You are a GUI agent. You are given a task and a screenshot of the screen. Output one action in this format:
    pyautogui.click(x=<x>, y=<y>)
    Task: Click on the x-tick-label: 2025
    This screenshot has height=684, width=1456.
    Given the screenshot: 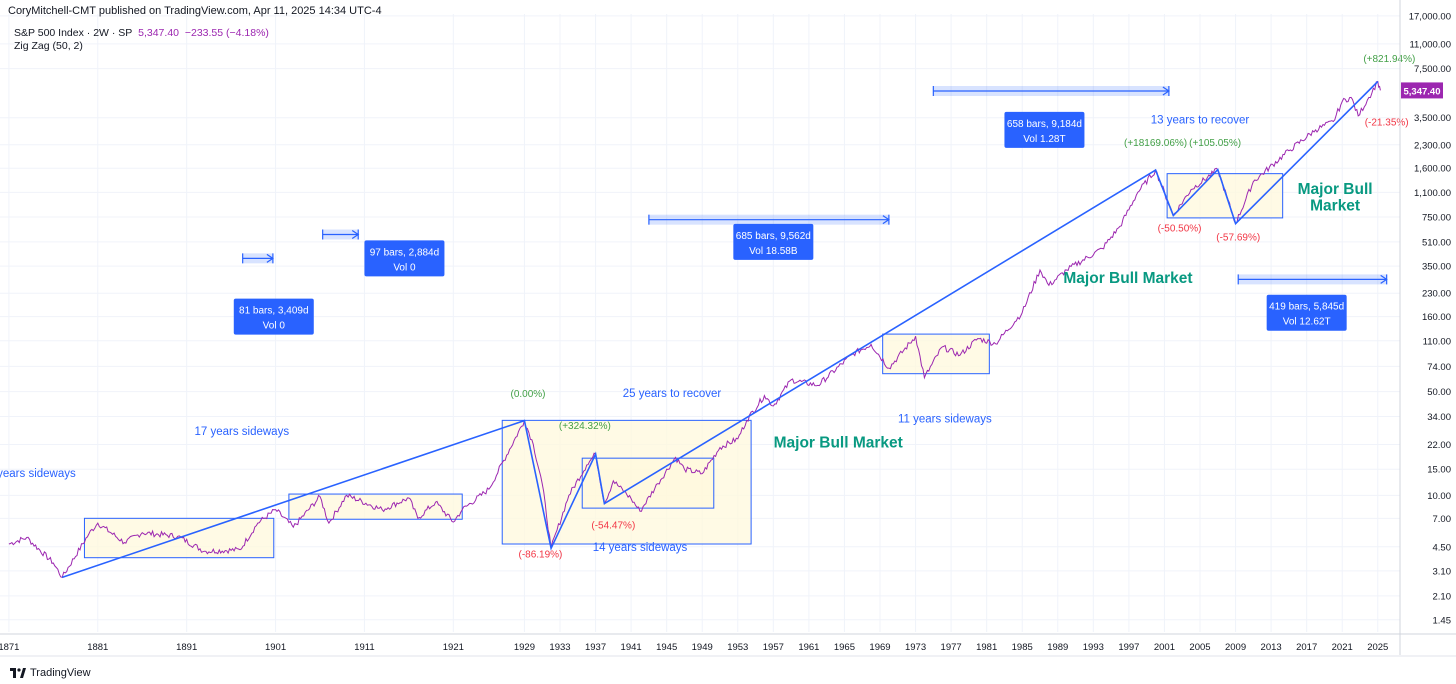 What is the action you would take?
    pyautogui.click(x=1377, y=647)
    